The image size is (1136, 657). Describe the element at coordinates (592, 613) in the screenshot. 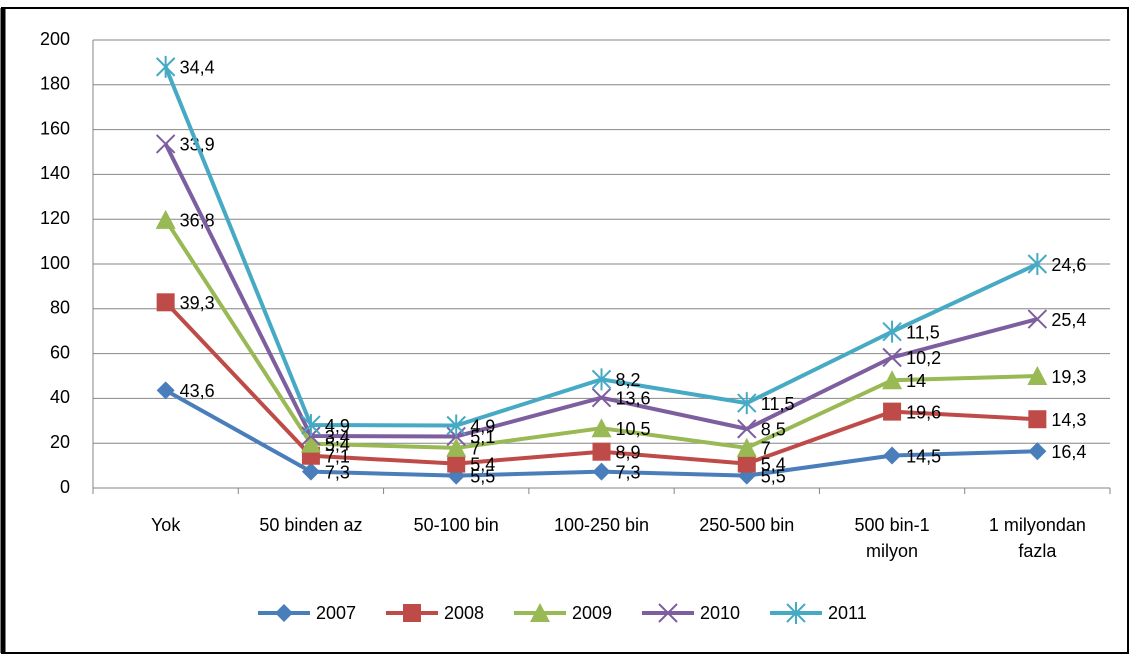

I see `legend-label: 2009` at that location.